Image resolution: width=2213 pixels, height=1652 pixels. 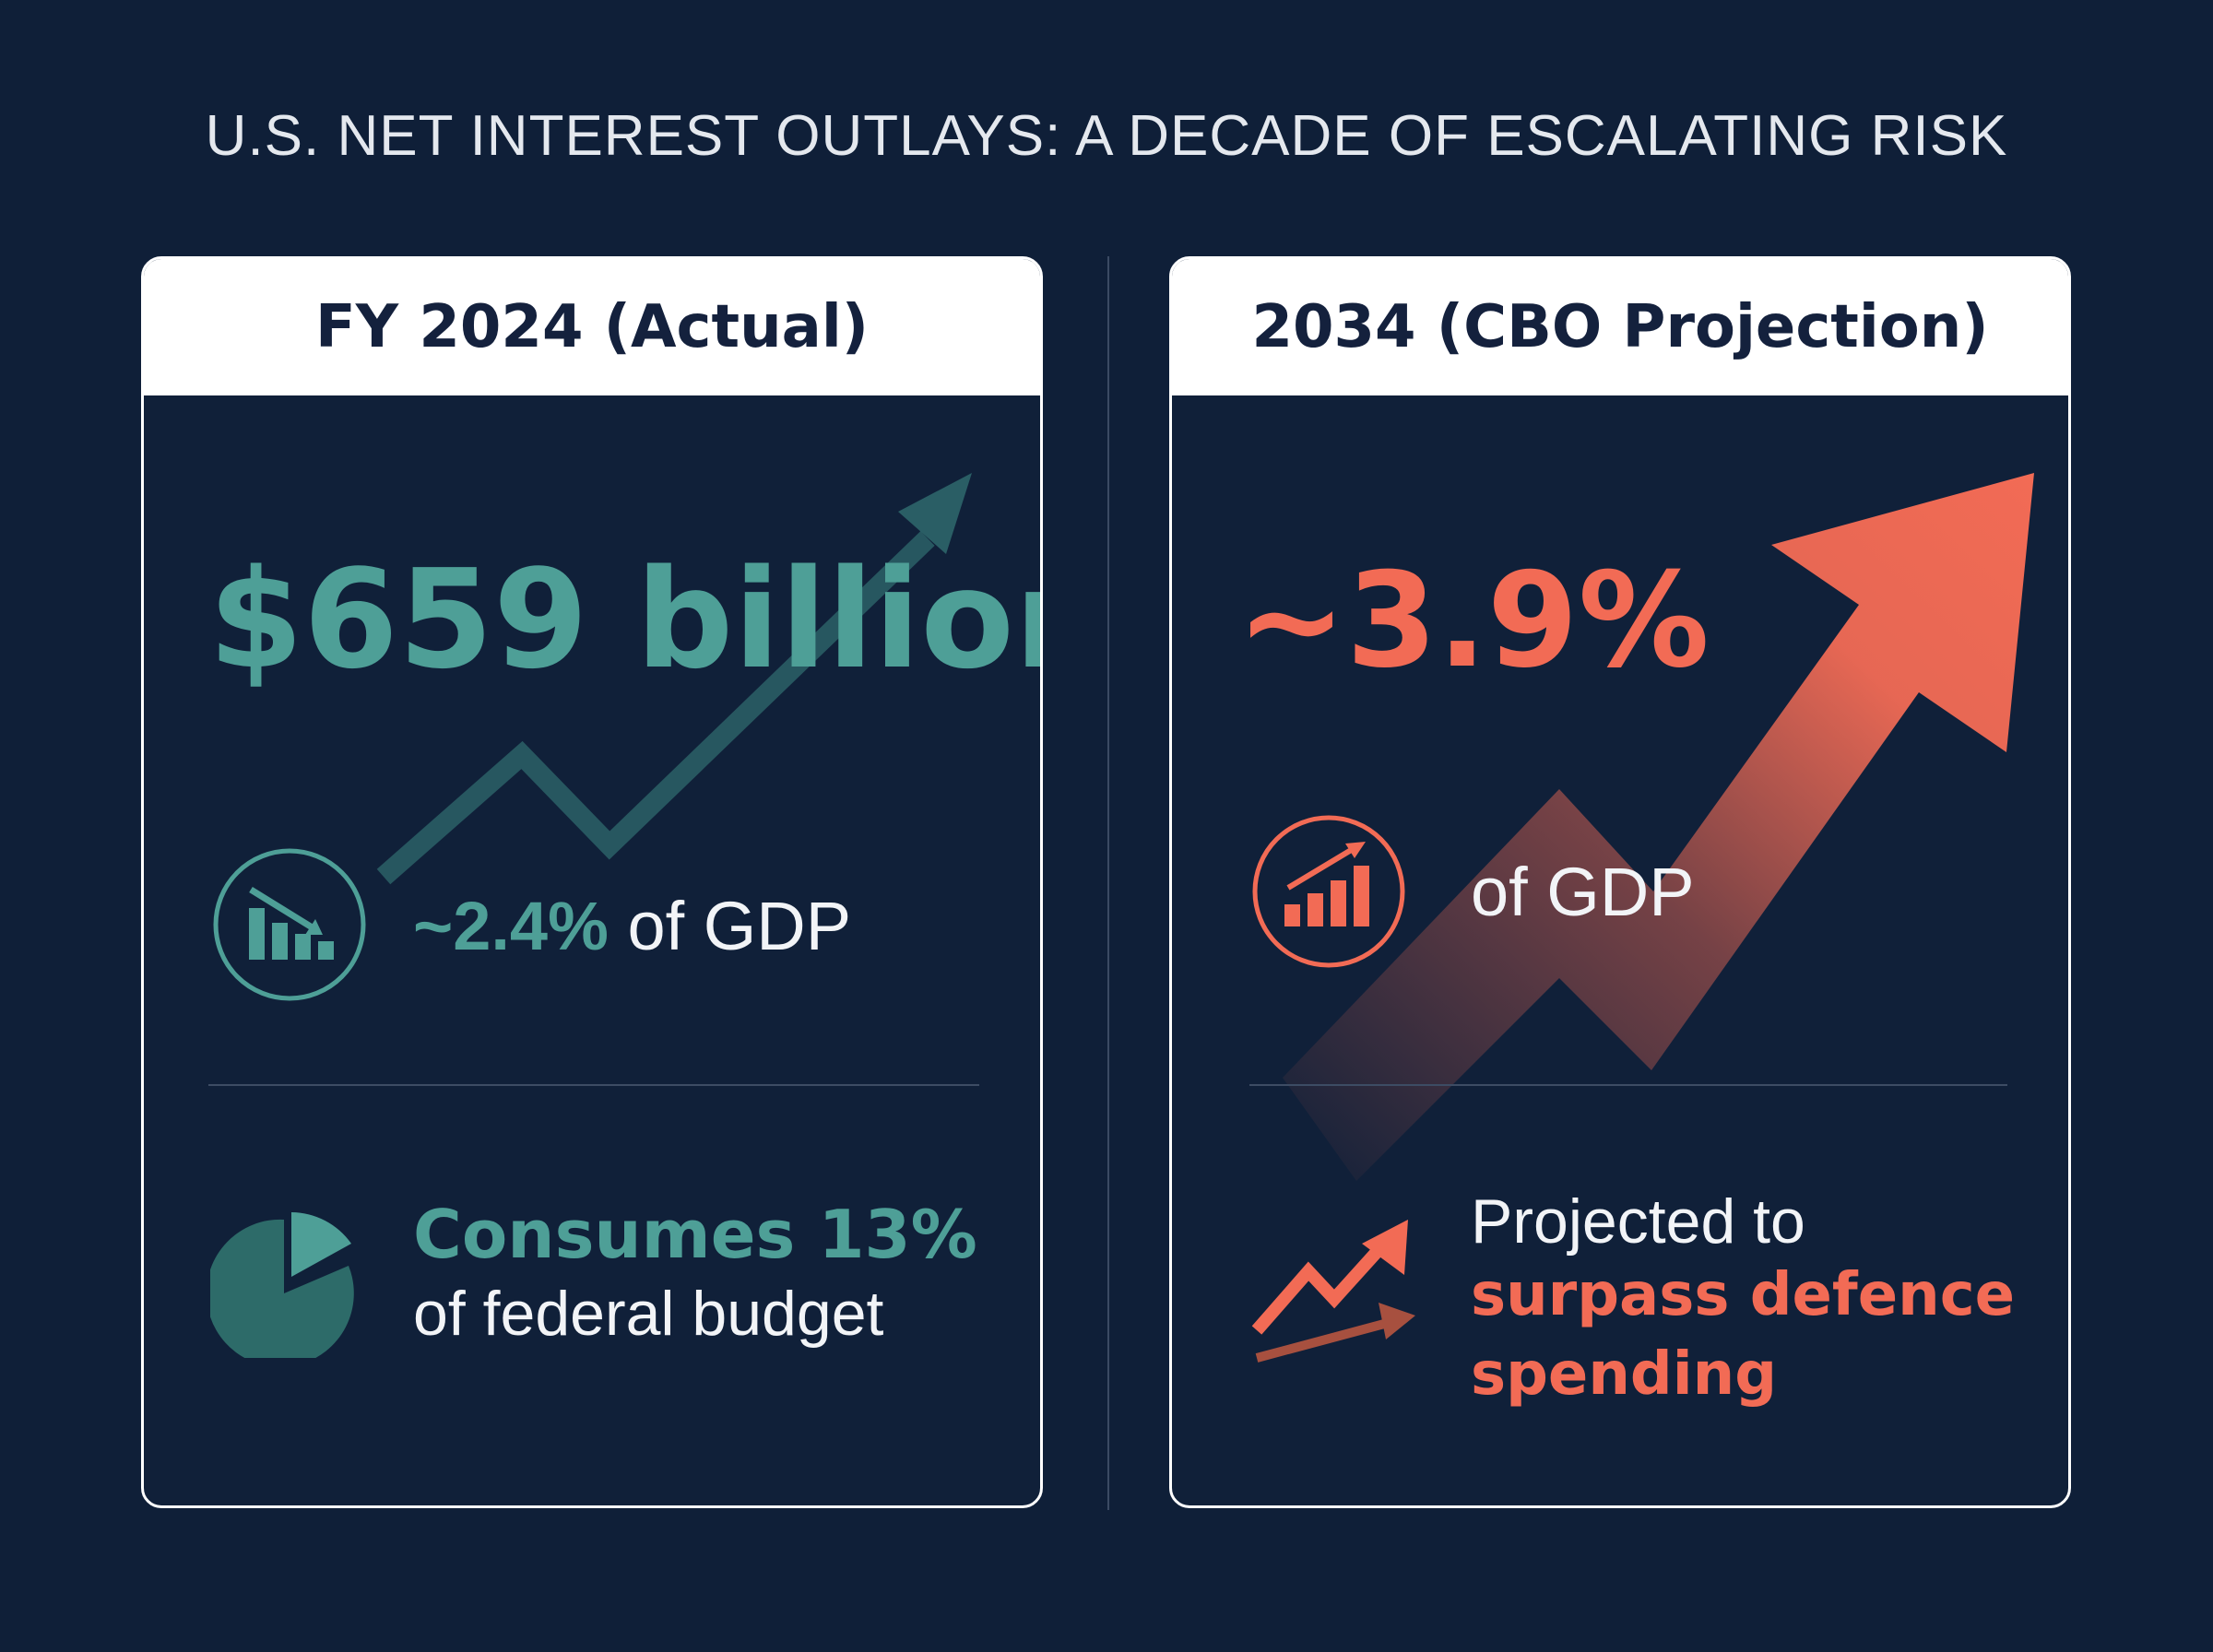 I want to click on projection-row-divider, so click(x=1628, y=1085).